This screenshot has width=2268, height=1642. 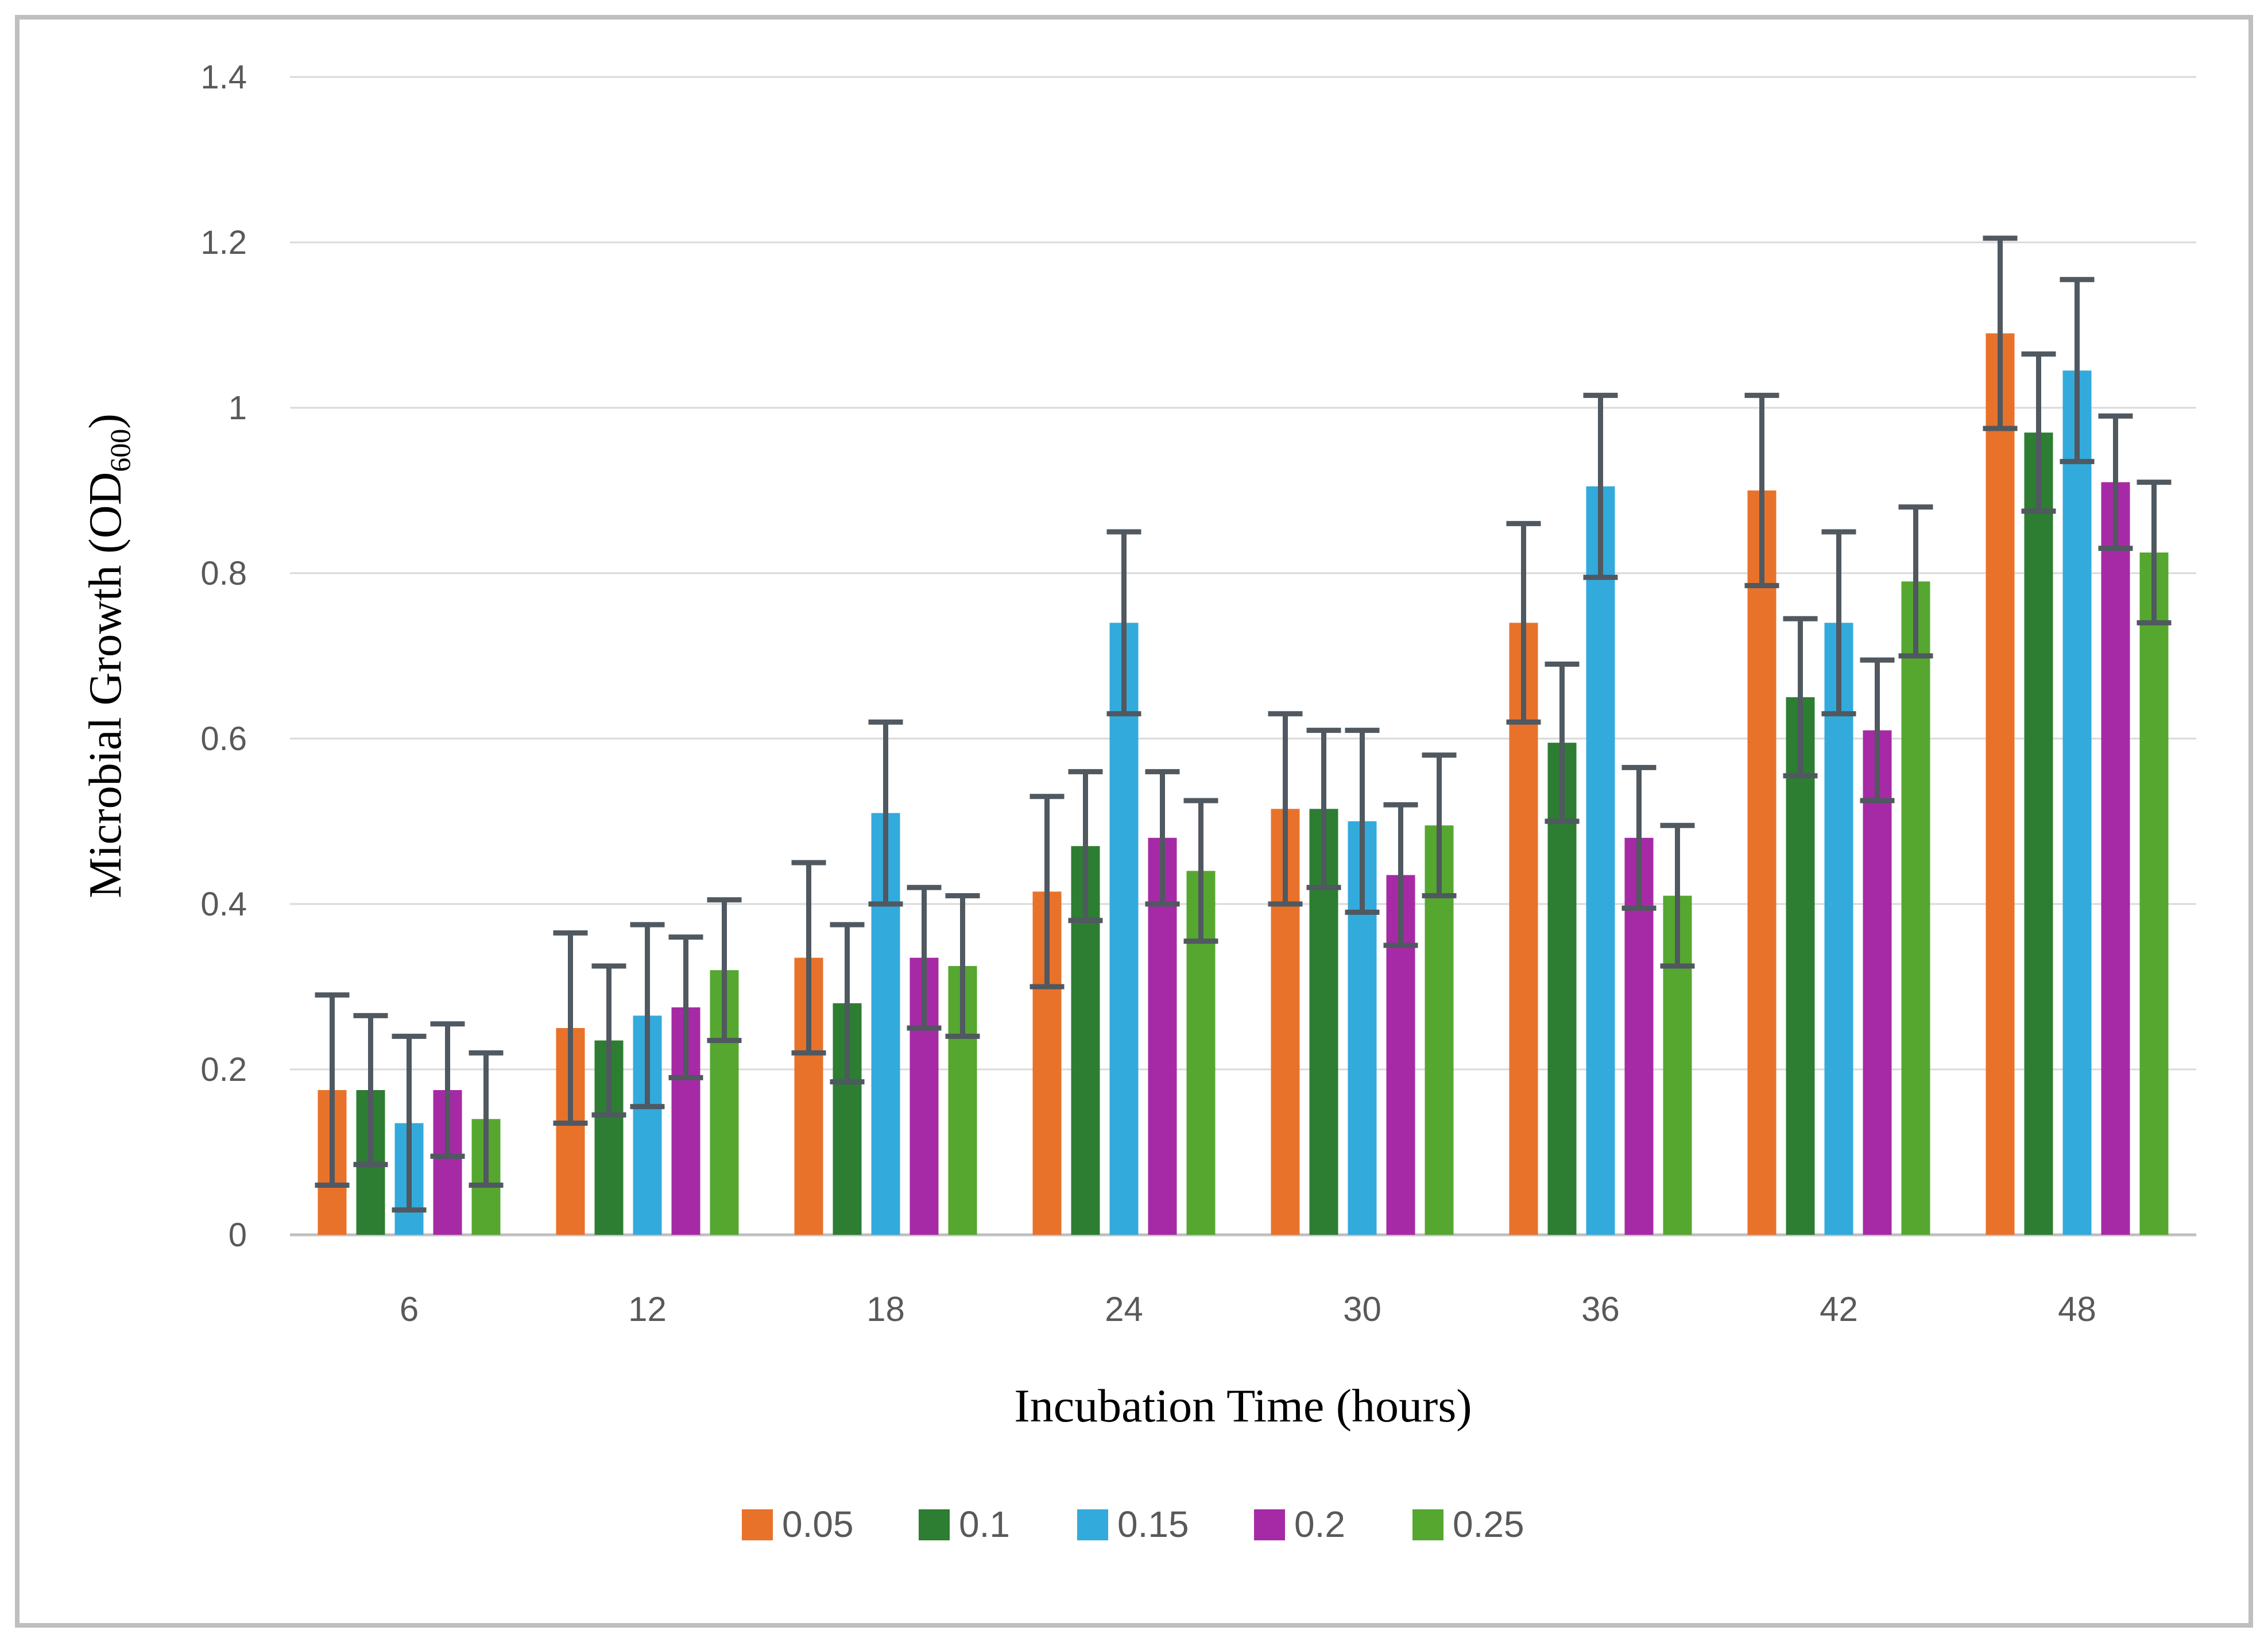 I want to click on legend-item-0.05: 0.05, so click(x=798, y=1524).